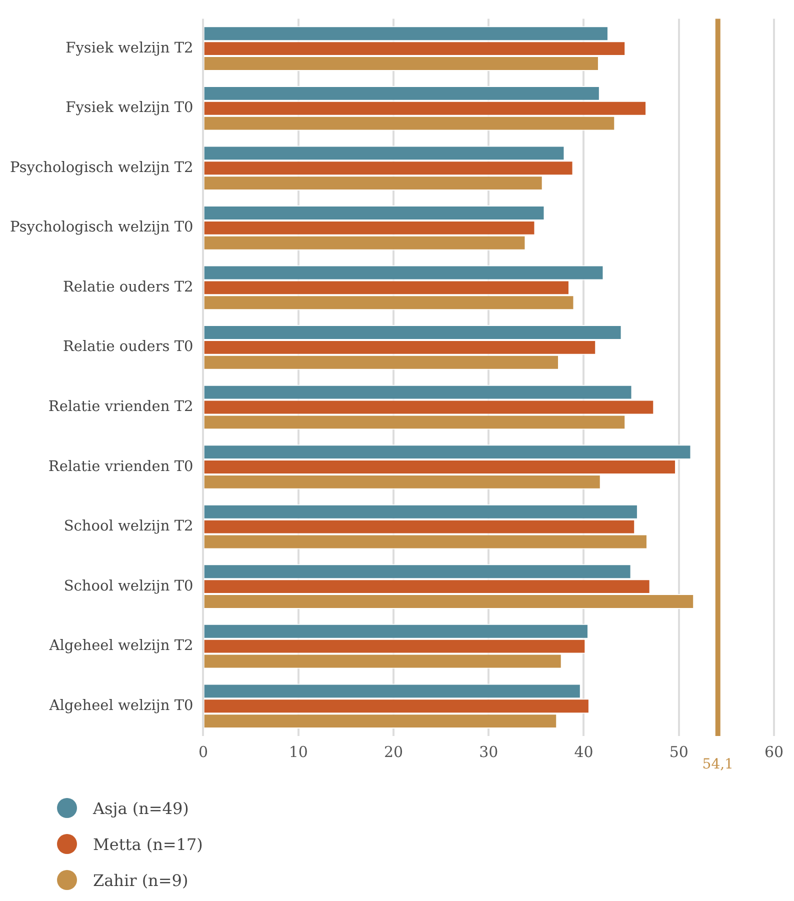 The width and height of the screenshot is (794, 901). What do you see at coordinates (121, 407) in the screenshot?
I see `y-tick-label: Relatie vrienden T2` at bounding box center [121, 407].